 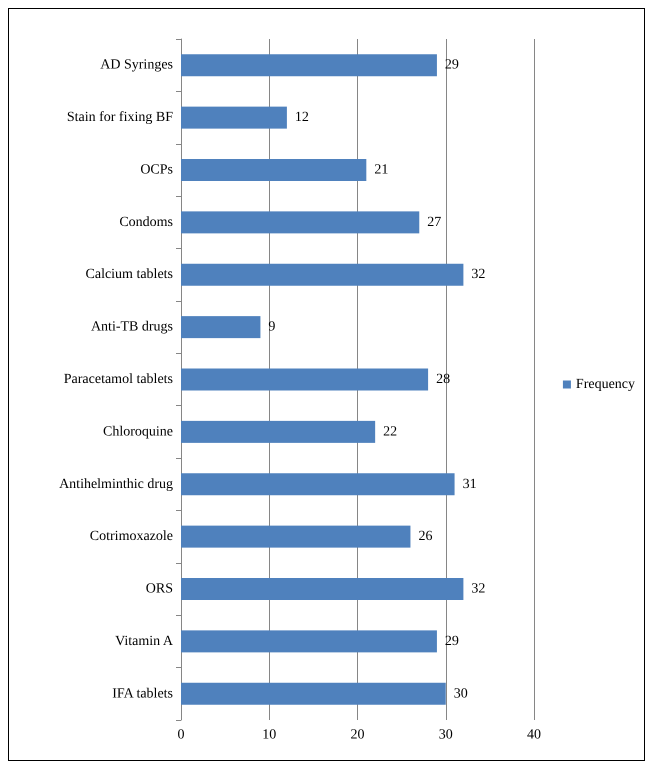 What do you see at coordinates (301, 118) in the screenshot?
I see `data-label: 12` at bounding box center [301, 118].